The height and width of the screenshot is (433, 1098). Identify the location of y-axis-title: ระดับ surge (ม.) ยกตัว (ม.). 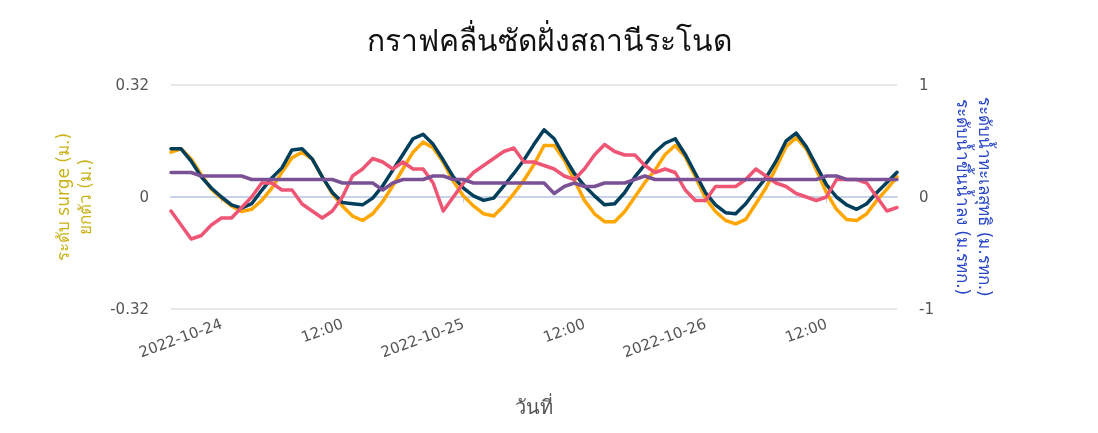
(74, 197).